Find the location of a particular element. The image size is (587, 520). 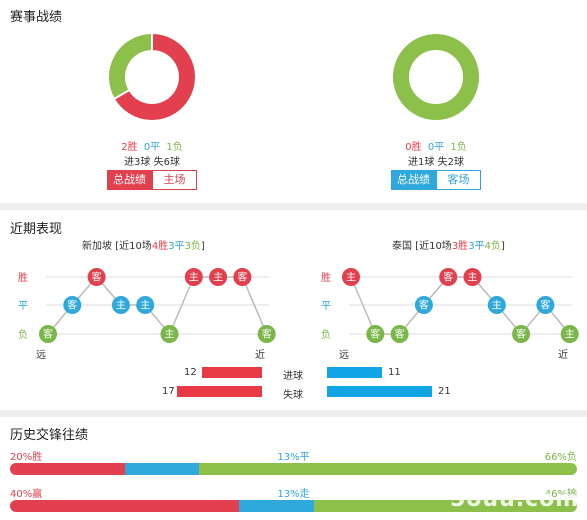

left-form-line is located at coordinates (157, 305).